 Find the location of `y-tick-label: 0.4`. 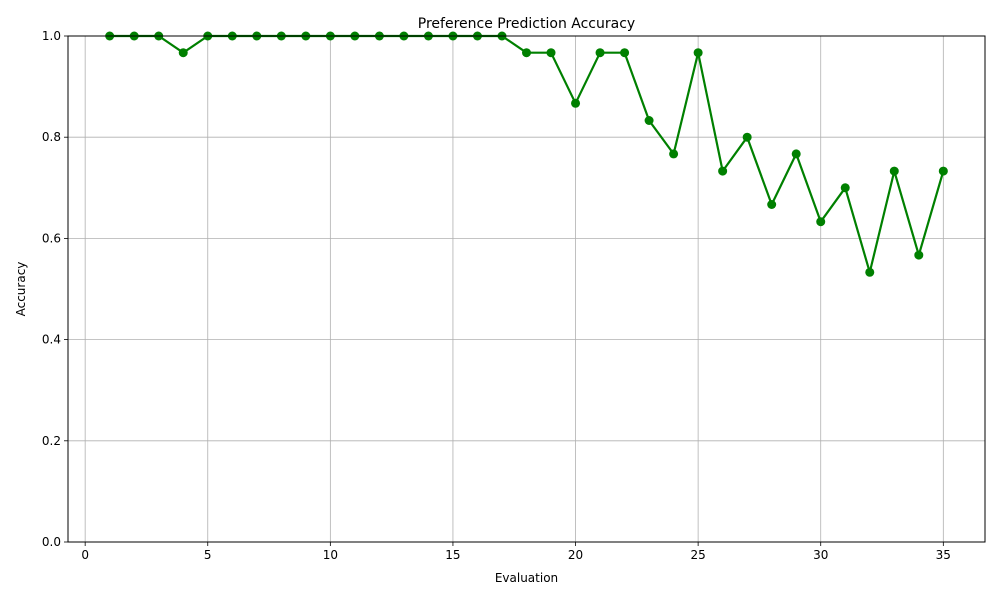

y-tick-label: 0.4 is located at coordinates (51, 340).